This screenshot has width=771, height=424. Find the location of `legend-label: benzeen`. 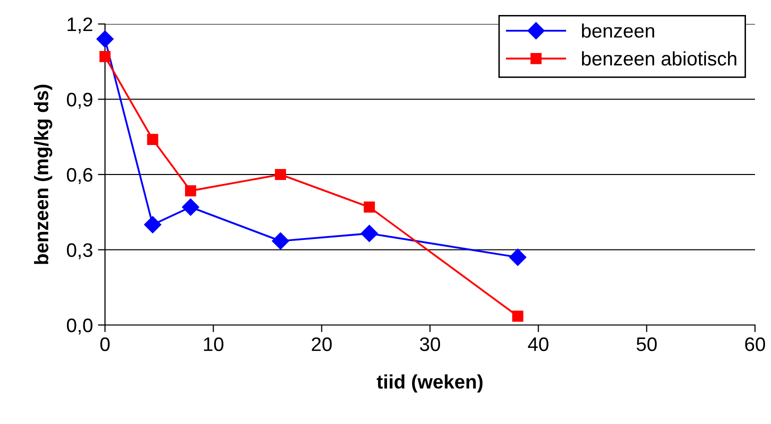

legend-label: benzeen is located at coordinates (618, 30).